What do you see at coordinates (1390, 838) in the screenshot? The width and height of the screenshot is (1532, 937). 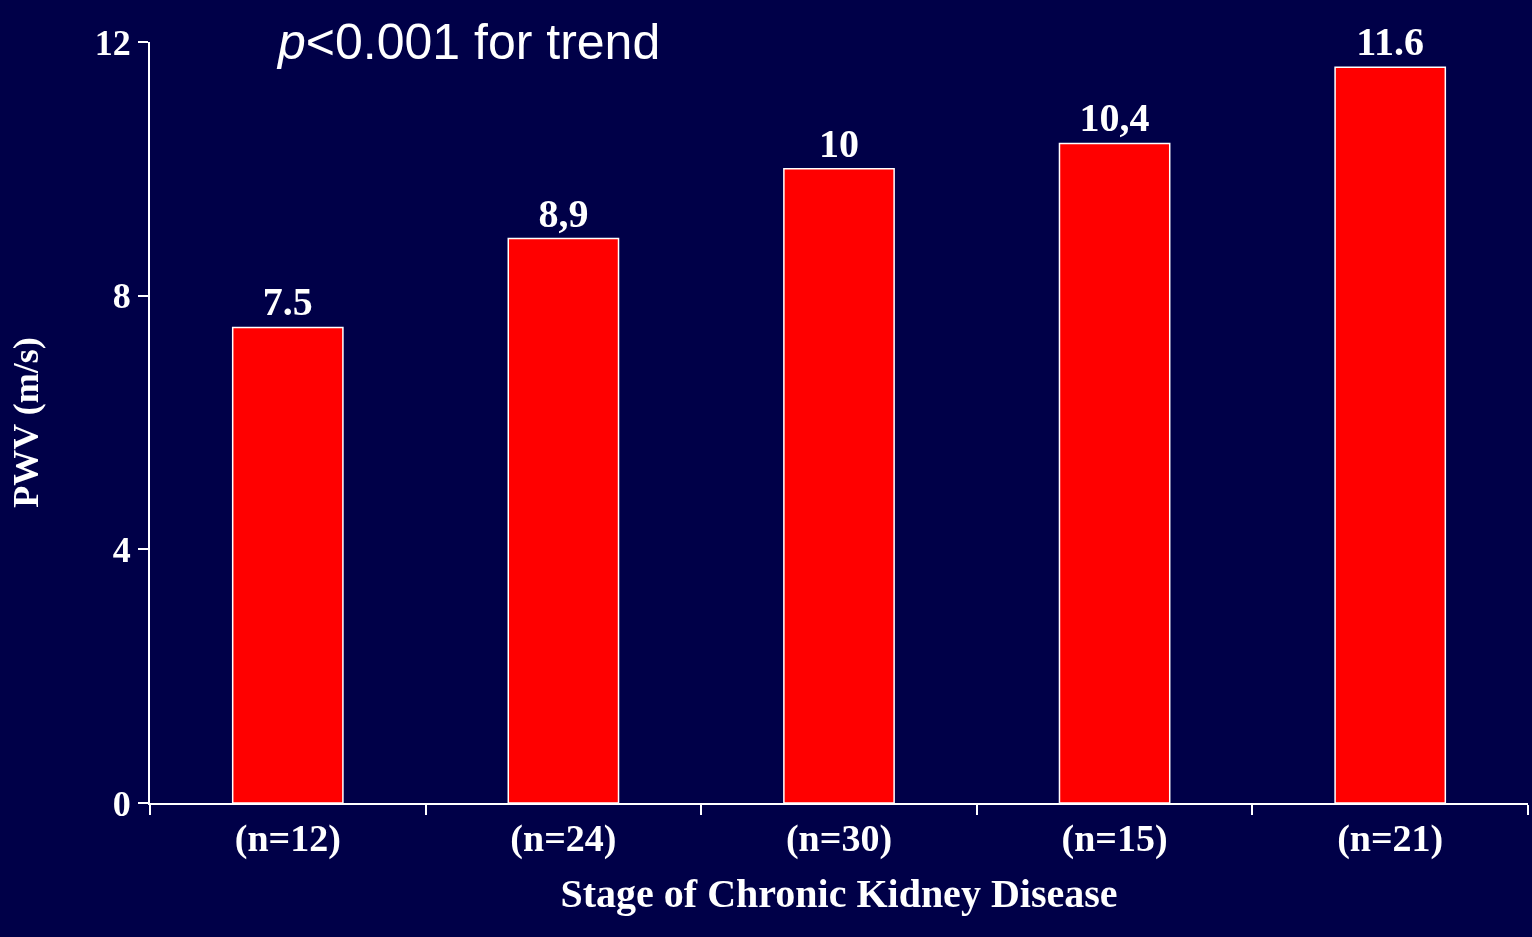 I see `x-tick-label: (n=21)` at bounding box center [1390, 838].